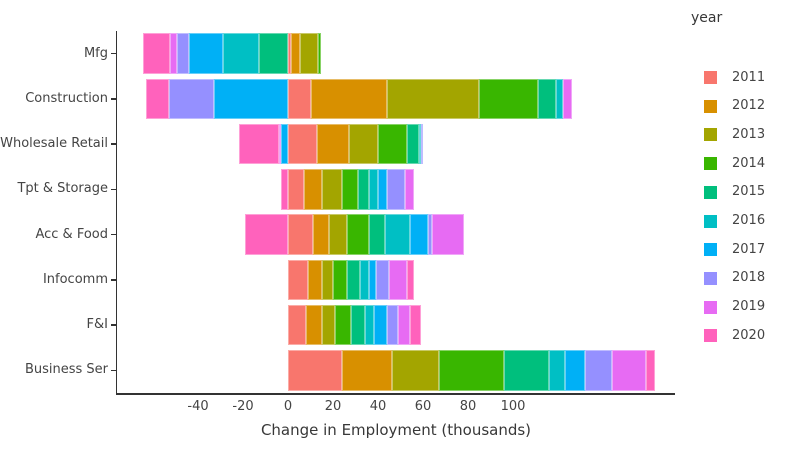 This screenshot has height=458, width=795. I want to click on bar-segment-mfg-2012, so click(296, 53).